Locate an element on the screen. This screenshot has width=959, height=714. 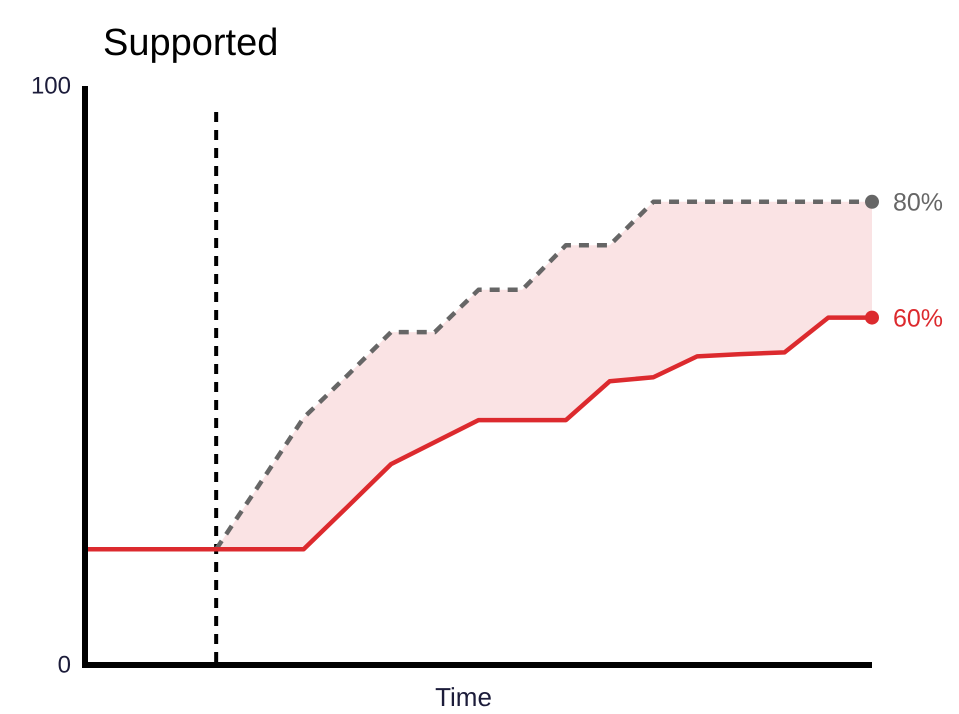
y-tick-label: 0 is located at coordinates (64, 665).